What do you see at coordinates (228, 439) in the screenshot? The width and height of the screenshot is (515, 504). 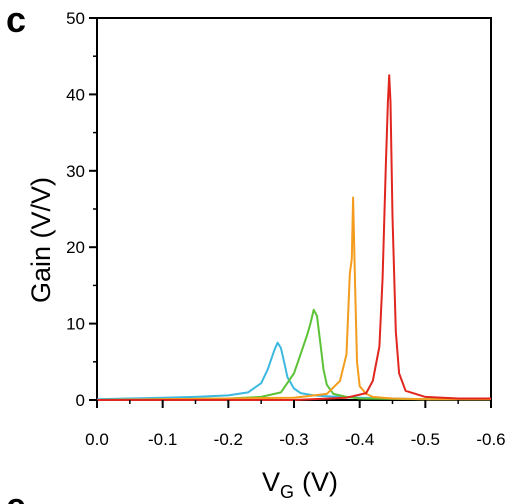 I see `x-tick-label: -0.2` at bounding box center [228, 439].